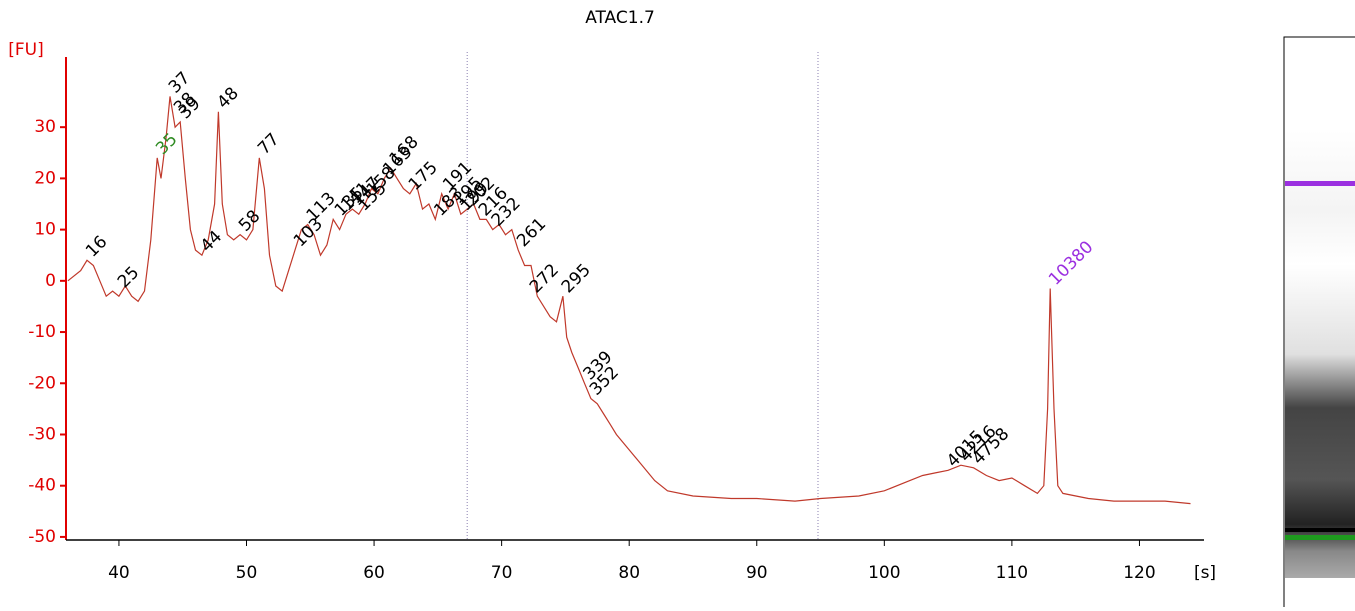 The height and width of the screenshot is (611, 1355). I want to click on x-tick-label: 110, so click(1012, 573).